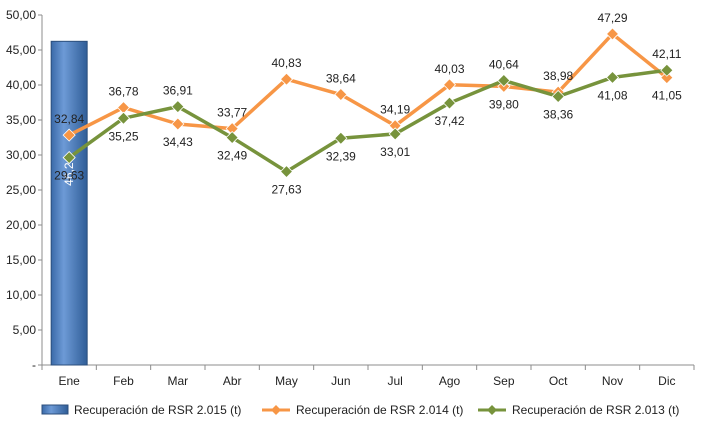  What do you see at coordinates (504, 381) in the screenshot?
I see `x-tick-label: Sep` at bounding box center [504, 381].